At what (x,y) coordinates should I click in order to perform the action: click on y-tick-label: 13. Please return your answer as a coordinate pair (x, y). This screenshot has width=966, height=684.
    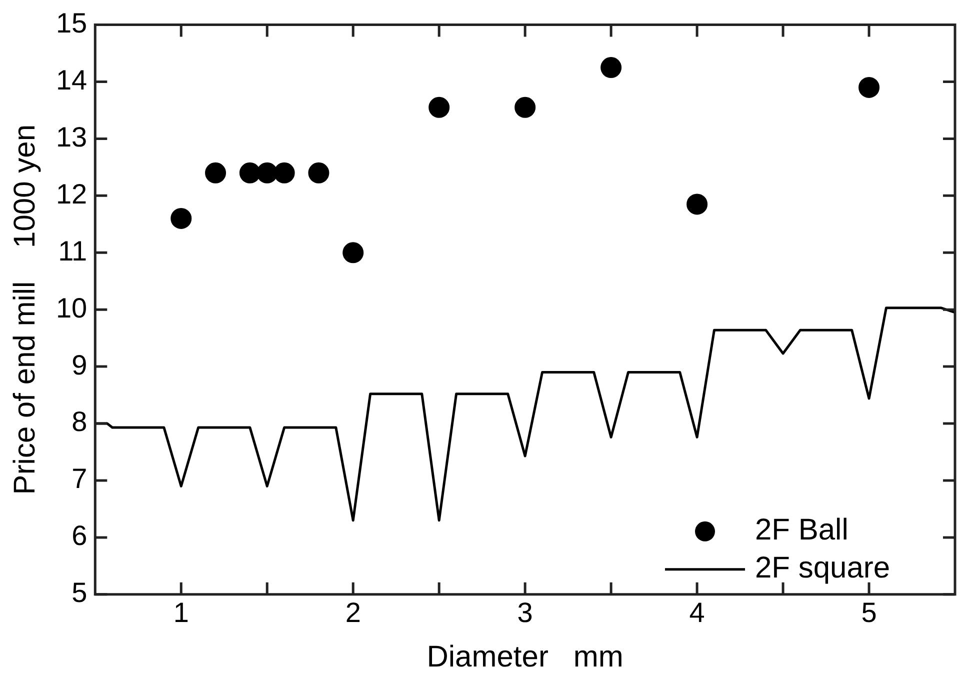
    Looking at the image, I should click on (72, 136).